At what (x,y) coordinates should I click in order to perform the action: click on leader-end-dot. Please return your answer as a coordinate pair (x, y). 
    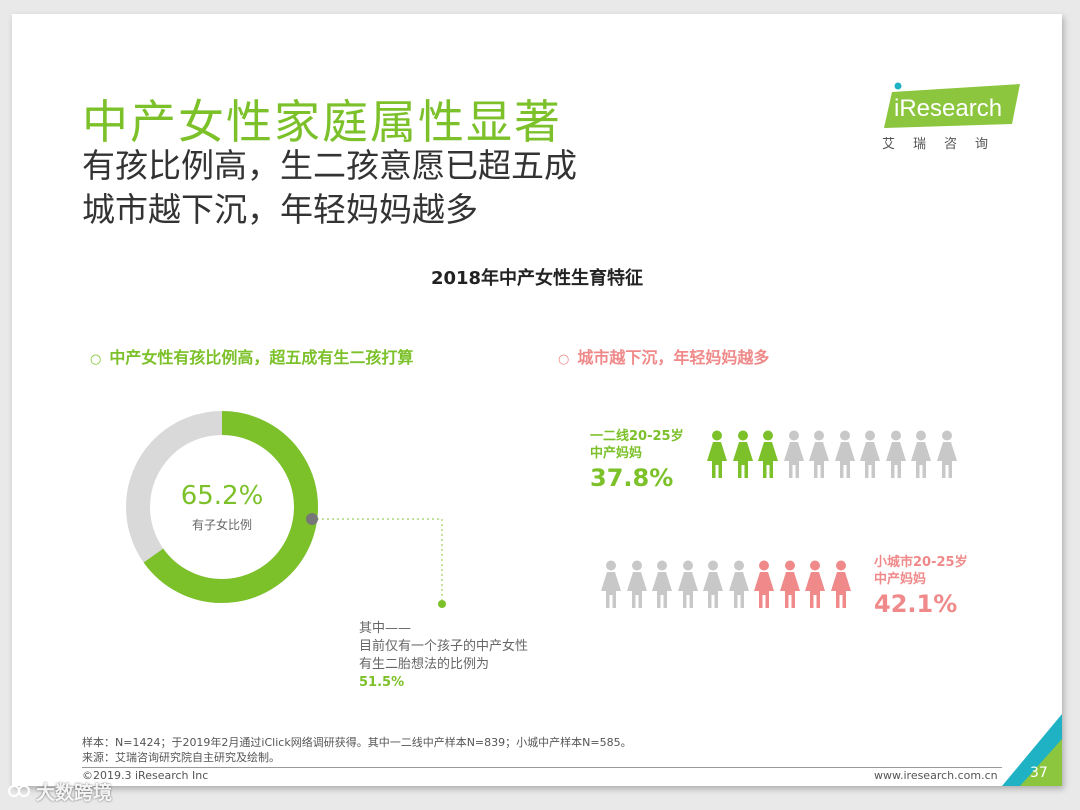
    Looking at the image, I should click on (442, 604).